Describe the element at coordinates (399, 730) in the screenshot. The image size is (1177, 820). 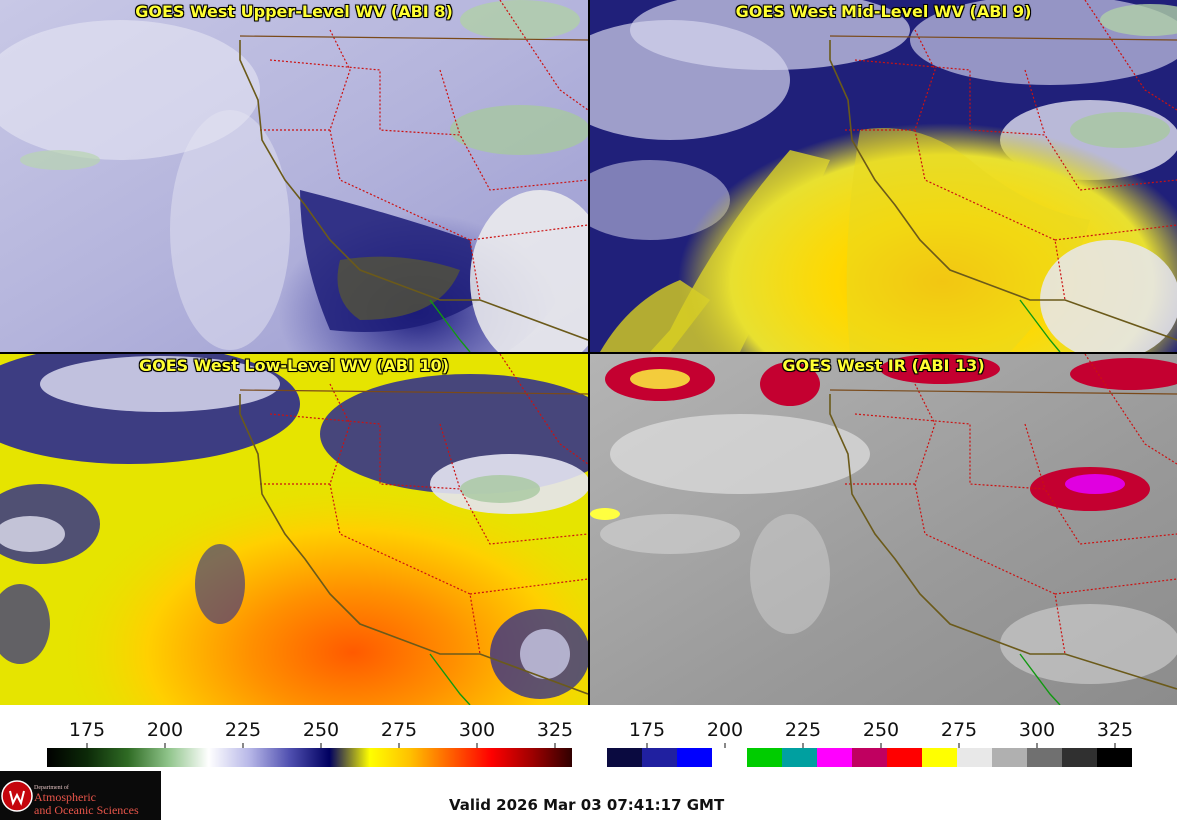
I see `wv-colorbar-tick-label: 275` at that location.